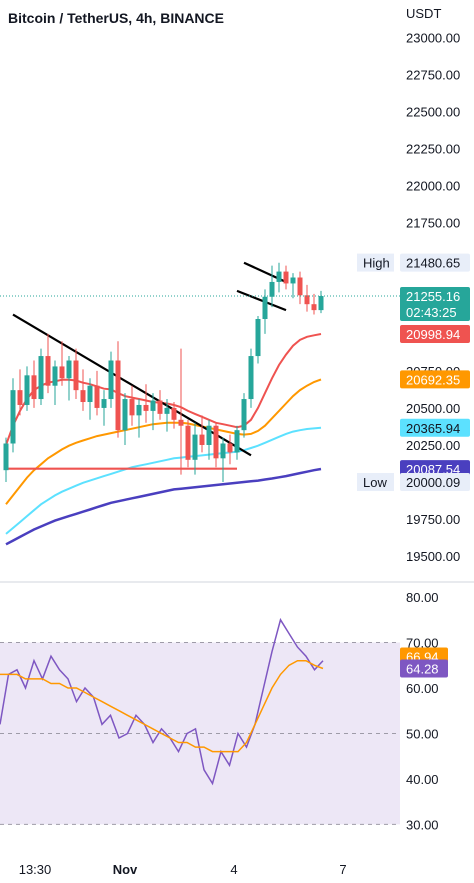  Describe the element at coordinates (433, 37) in the screenshot. I see `price-tick-0: 23000.00` at that location.